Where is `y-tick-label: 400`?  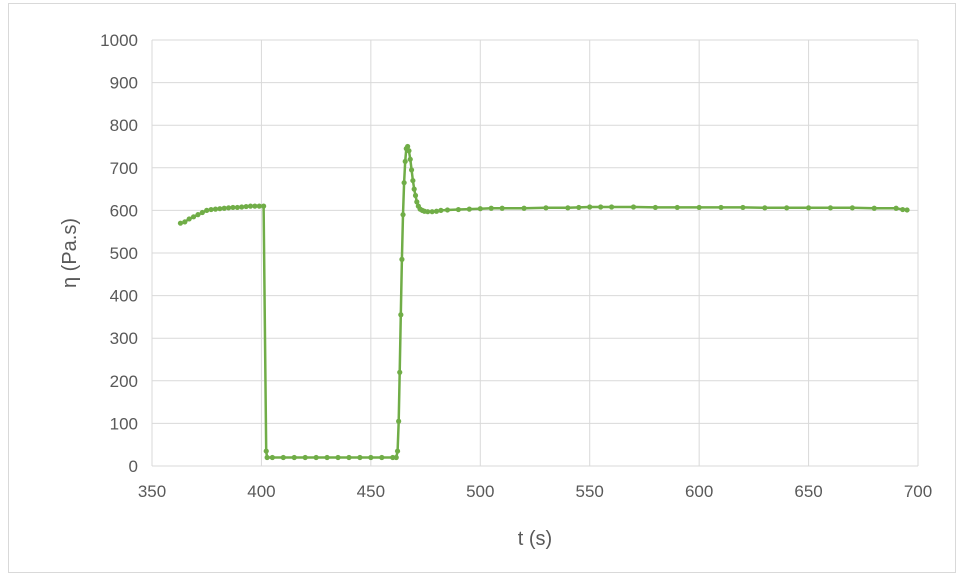 y-tick-label: 400 is located at coordinates (124, 296).